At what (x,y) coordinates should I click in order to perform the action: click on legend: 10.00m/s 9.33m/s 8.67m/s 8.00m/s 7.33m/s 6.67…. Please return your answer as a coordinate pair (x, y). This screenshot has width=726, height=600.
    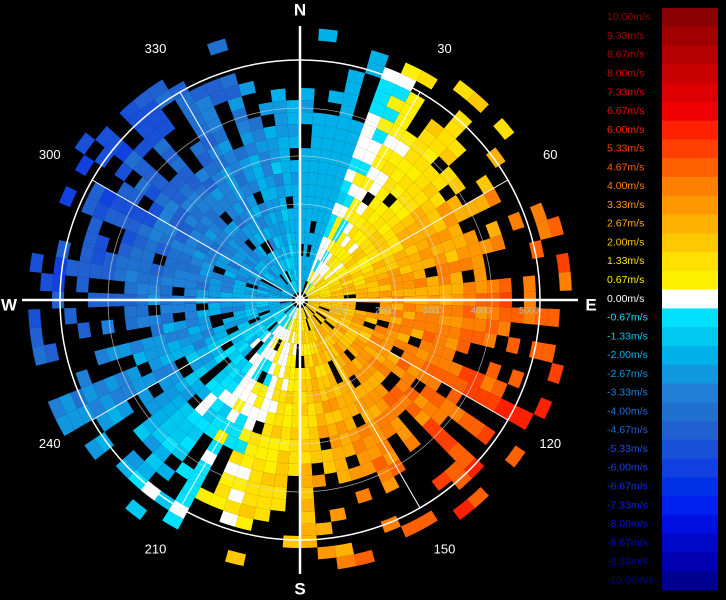
    Looking at the image, I should click on (662, 299).